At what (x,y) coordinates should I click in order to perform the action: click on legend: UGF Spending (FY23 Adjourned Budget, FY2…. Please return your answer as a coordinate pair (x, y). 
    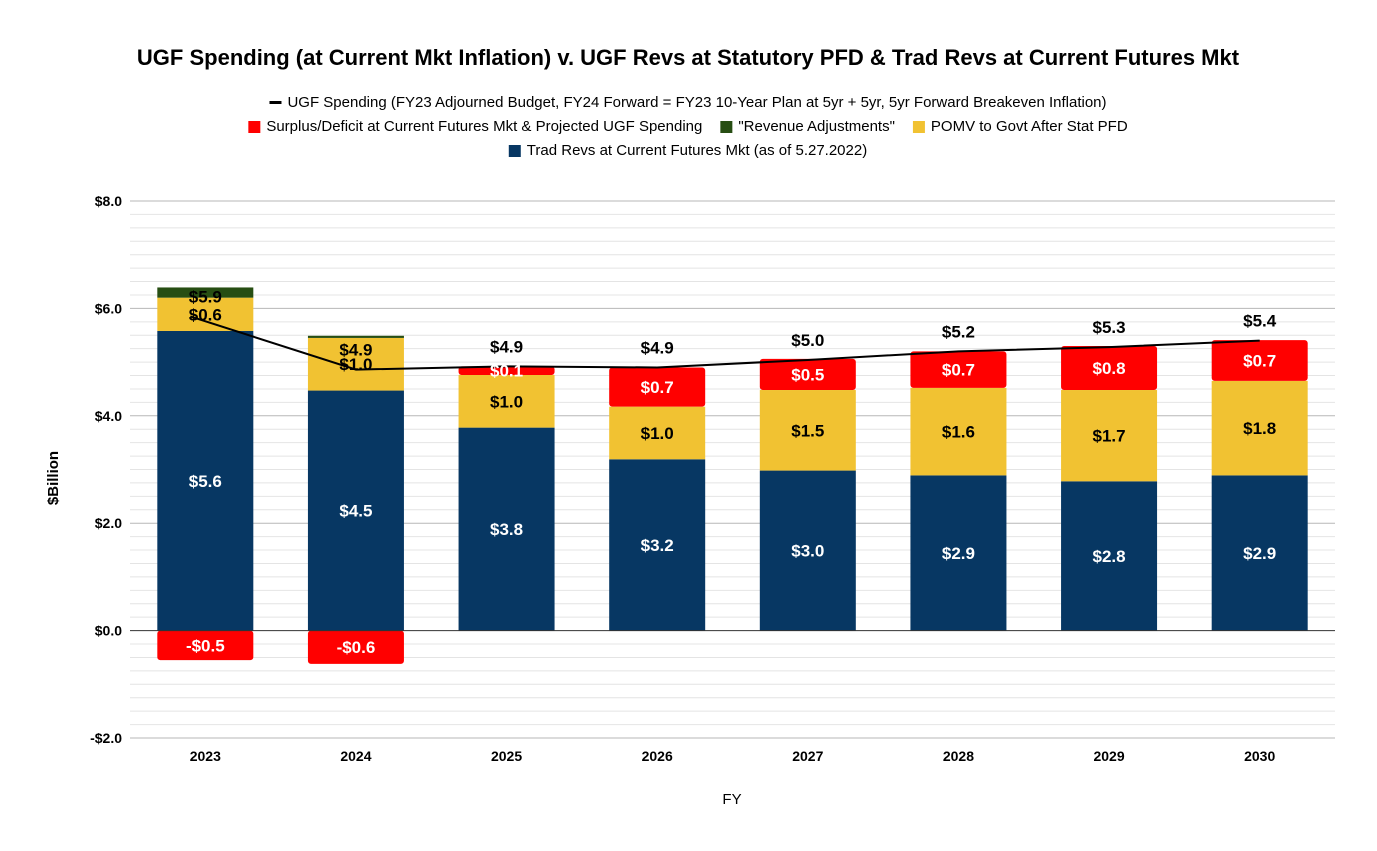
    Looking at the image, I should click on (688, 126).